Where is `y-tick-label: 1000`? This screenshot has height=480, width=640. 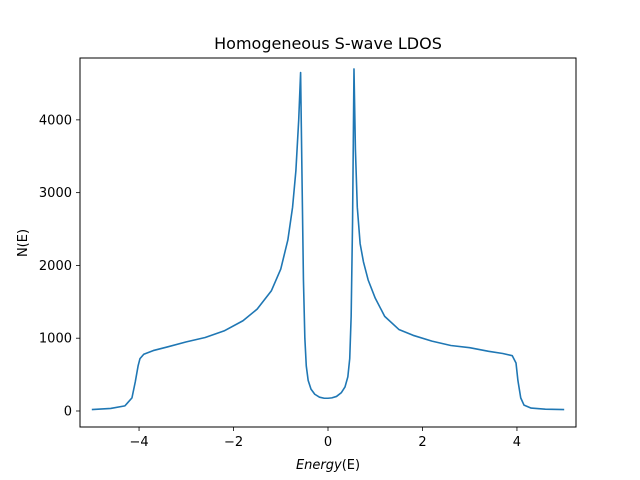
y-tick-label: 1000 is located at coordinates (55, 339).